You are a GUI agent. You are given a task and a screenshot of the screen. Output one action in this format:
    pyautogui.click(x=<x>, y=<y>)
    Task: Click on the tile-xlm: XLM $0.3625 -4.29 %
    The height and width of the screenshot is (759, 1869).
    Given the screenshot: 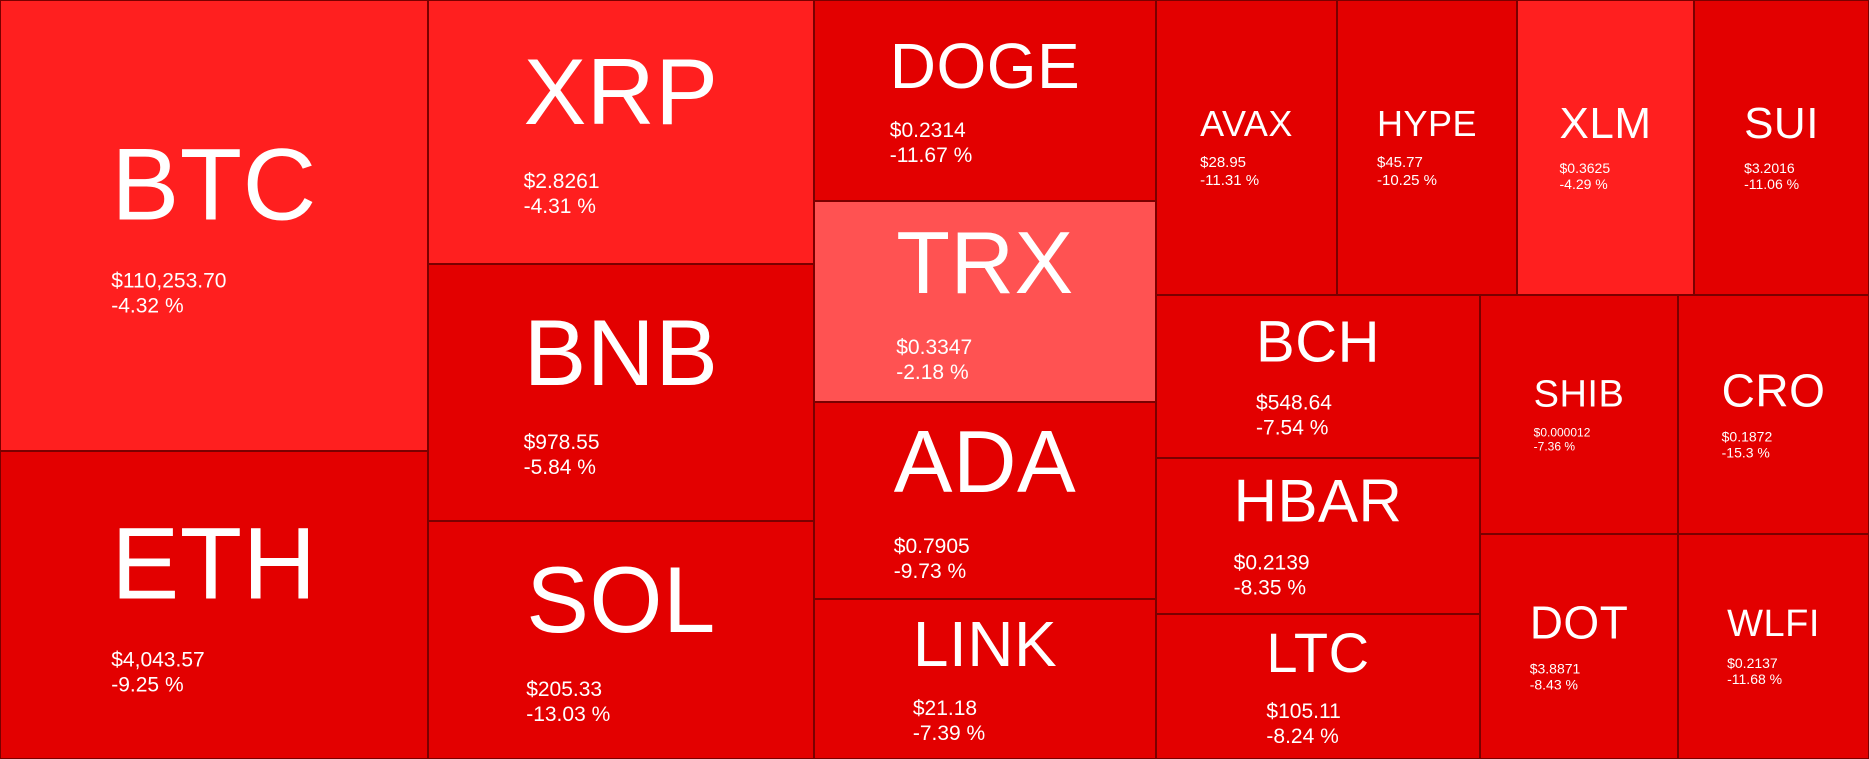 What is the action you would take?
    pyautogui.click(x=1605, y=147)
    